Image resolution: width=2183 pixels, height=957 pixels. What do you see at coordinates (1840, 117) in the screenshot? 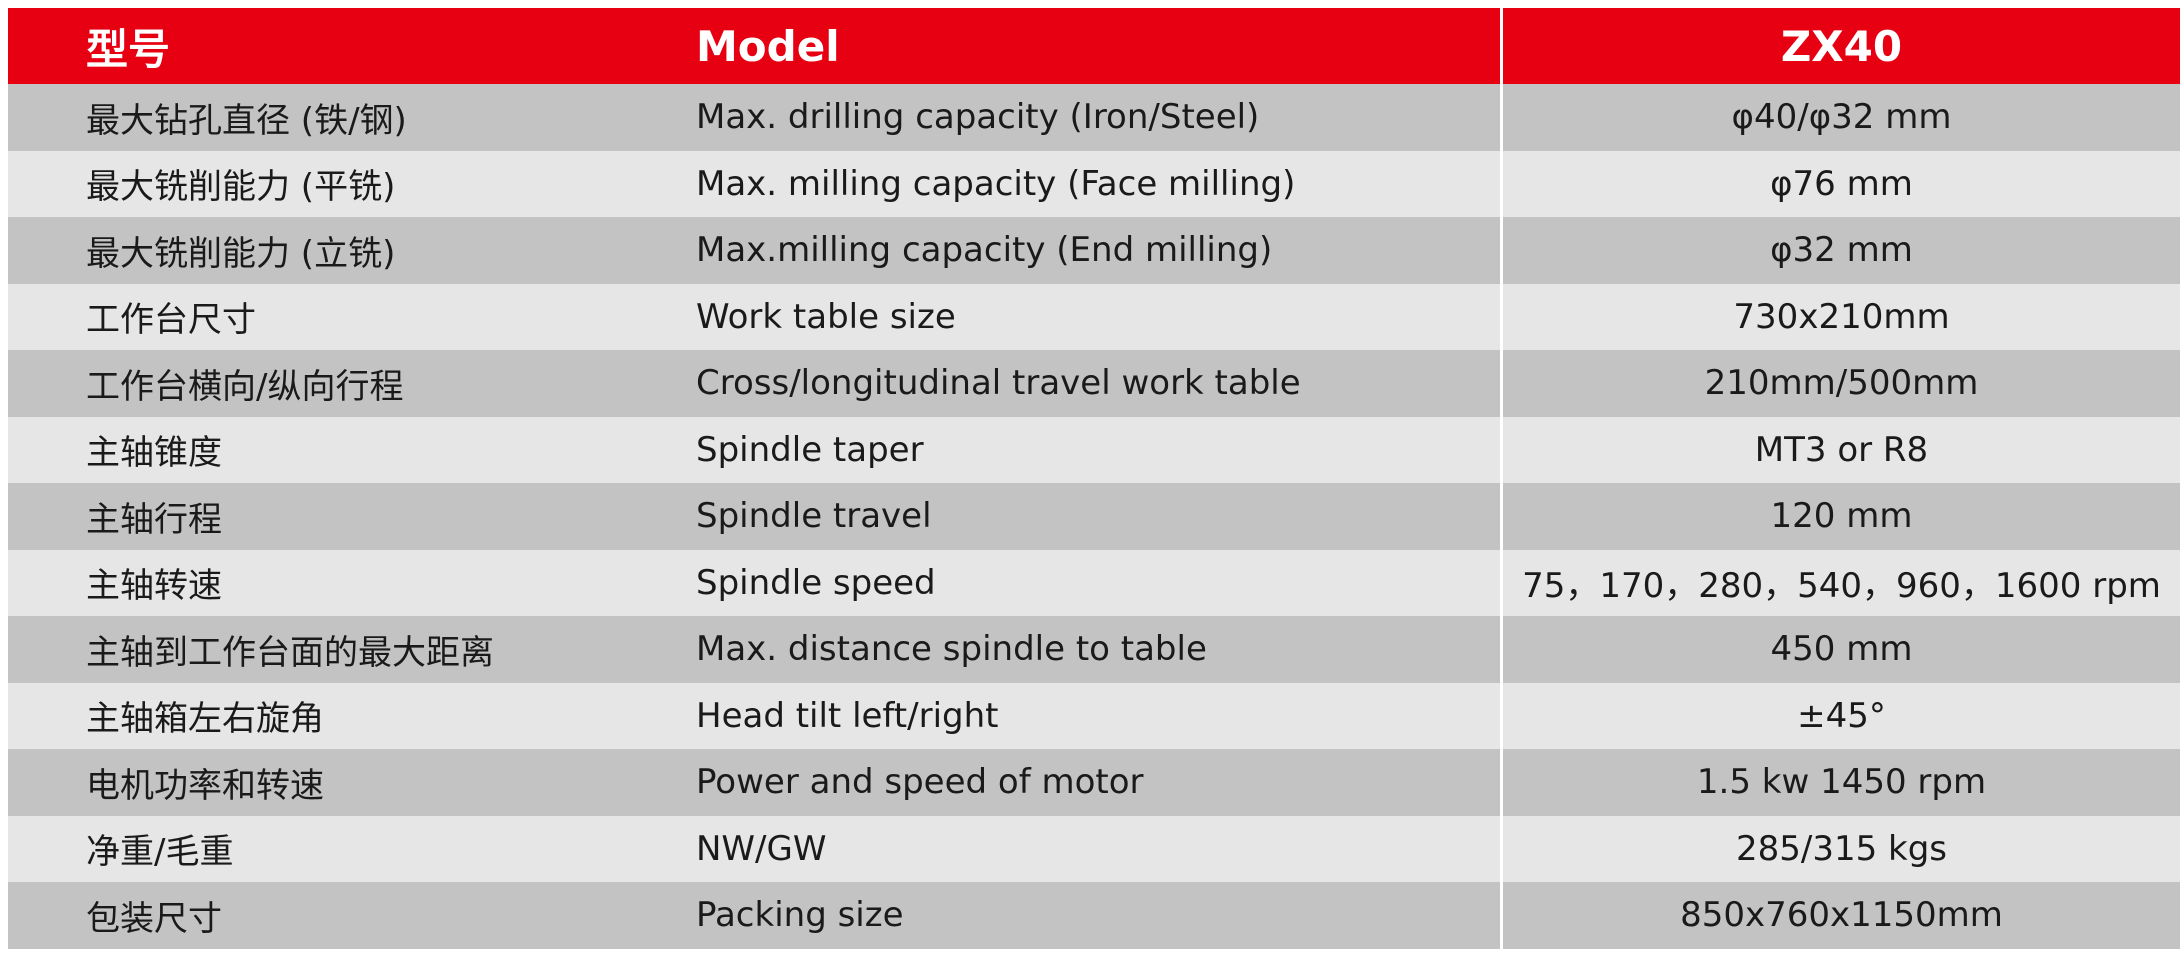
I see `row-value: φ40/φ32 mm` at bounding box center [1840, 117].